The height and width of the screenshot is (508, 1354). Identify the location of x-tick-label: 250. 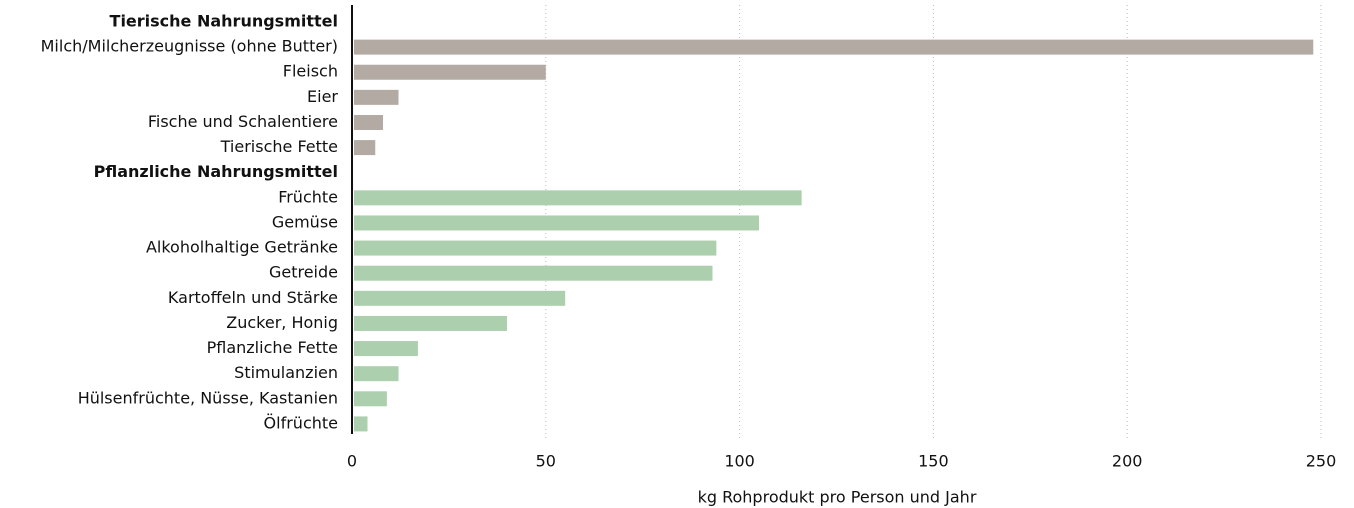
(1321, 461).